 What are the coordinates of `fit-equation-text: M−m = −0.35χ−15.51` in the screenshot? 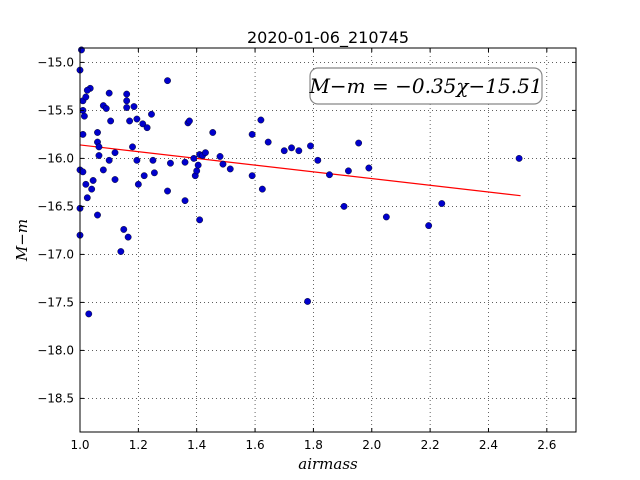 It's located at (425, 86).